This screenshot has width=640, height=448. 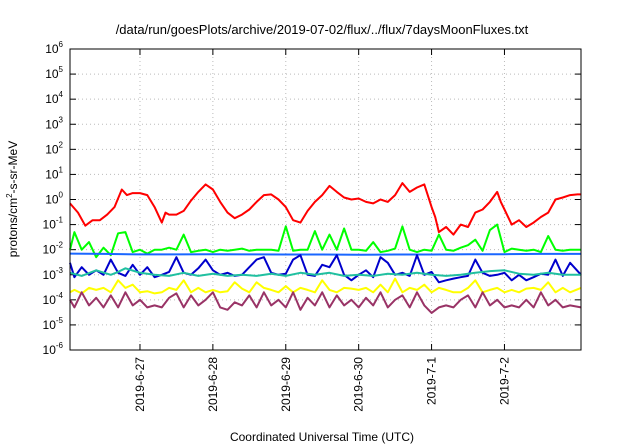 What do you see at coordinates (54, 48) in the screenshot?
I see `y-tick-label: 10⁶` at bounding box center [54, 48].